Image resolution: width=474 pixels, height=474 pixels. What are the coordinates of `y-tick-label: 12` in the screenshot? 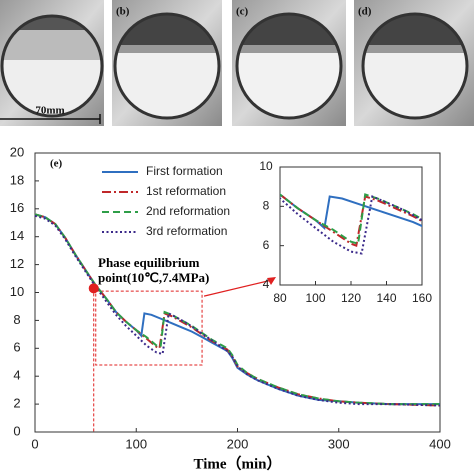 It's located at (17, 263).